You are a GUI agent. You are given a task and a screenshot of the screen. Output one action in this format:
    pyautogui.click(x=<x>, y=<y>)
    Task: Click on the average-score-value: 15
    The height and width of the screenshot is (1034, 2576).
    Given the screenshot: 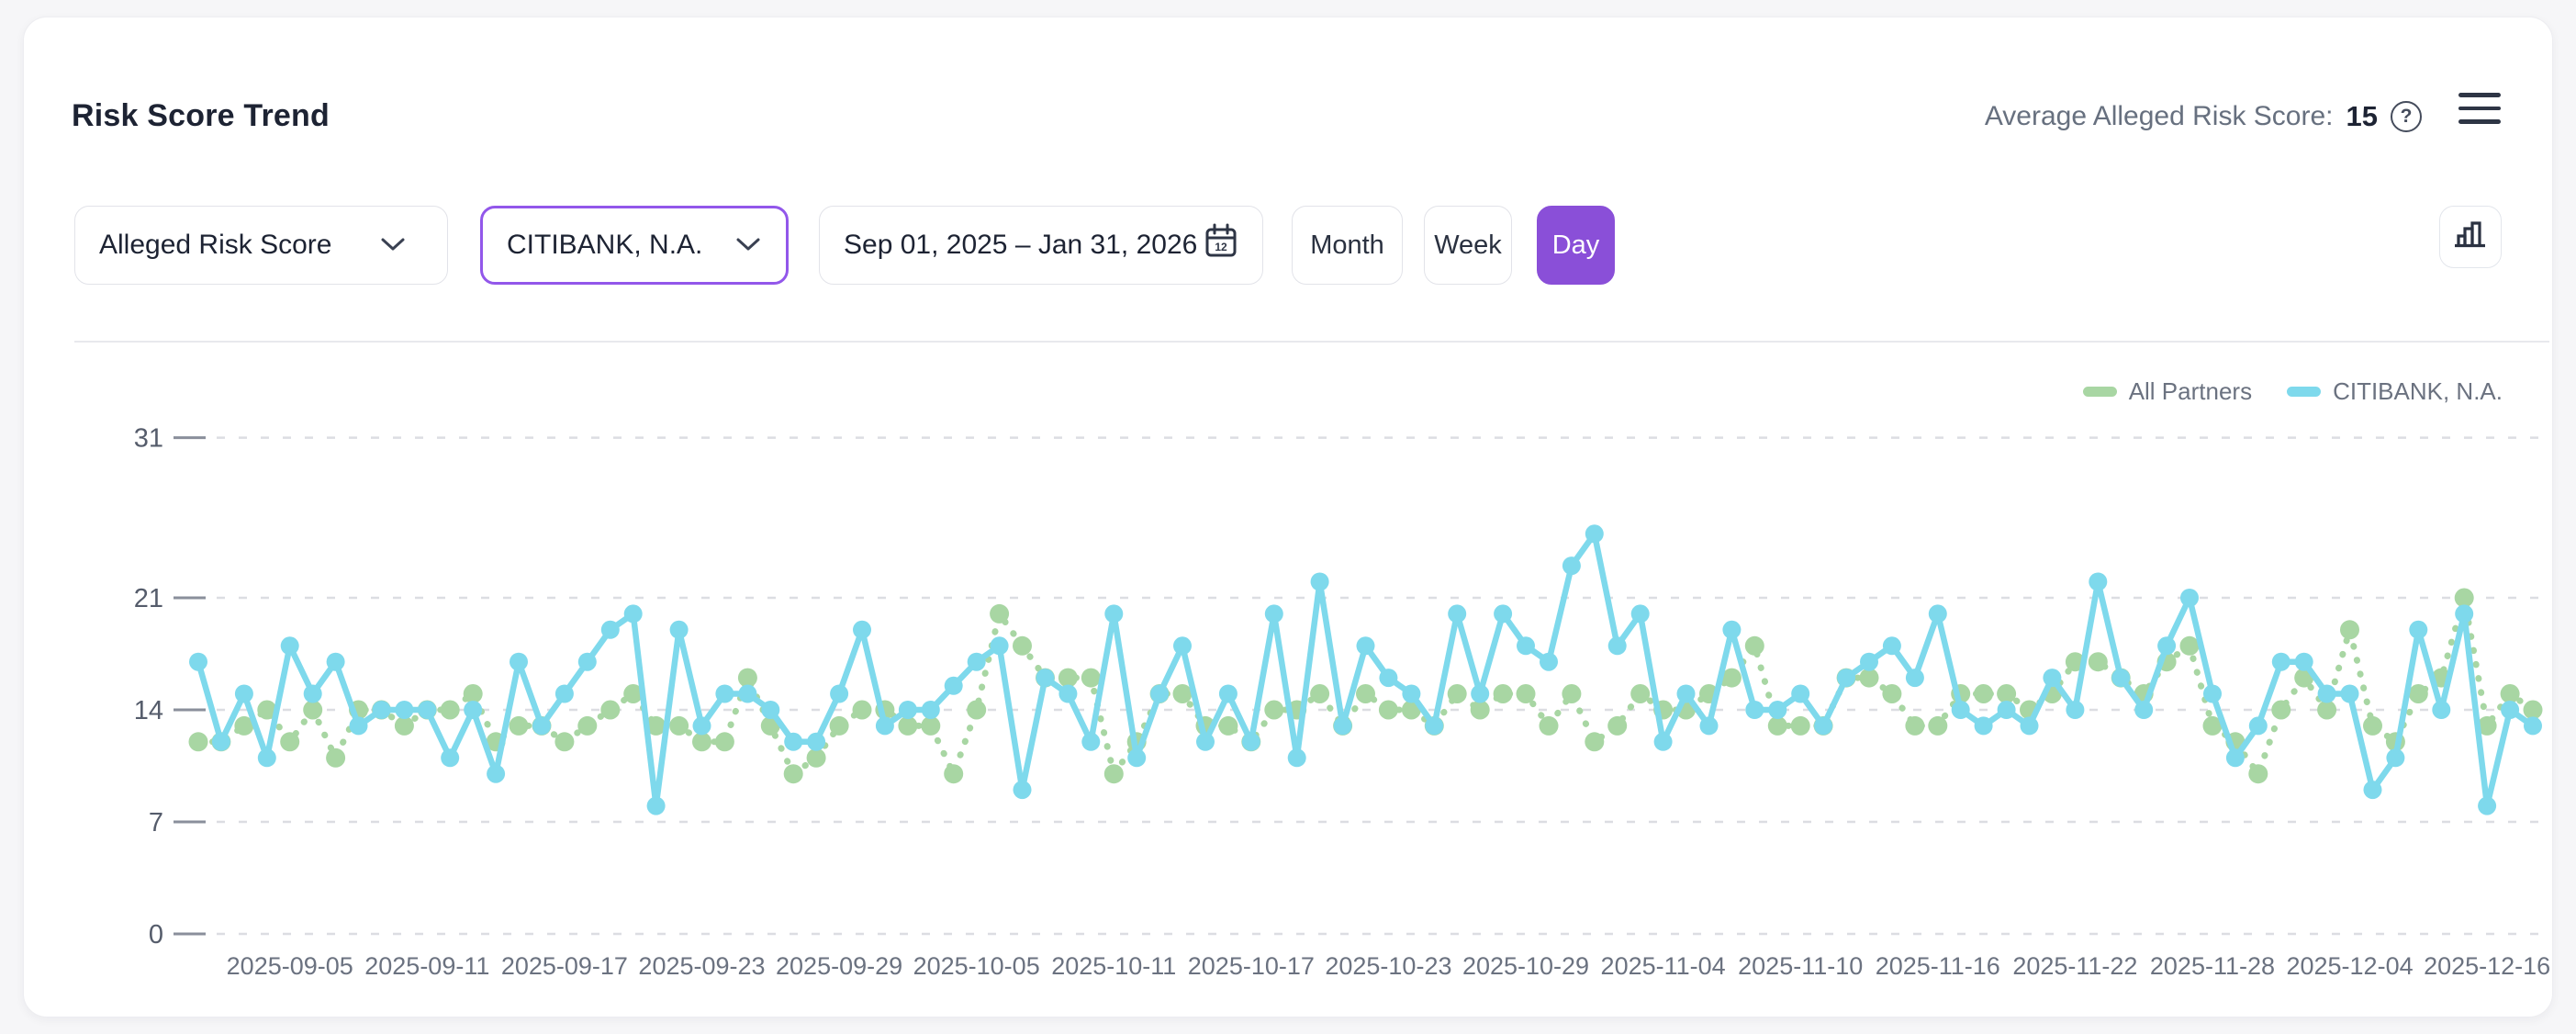 What is the action you would take?
    pyautogui.click(x=2362, y=116)
    